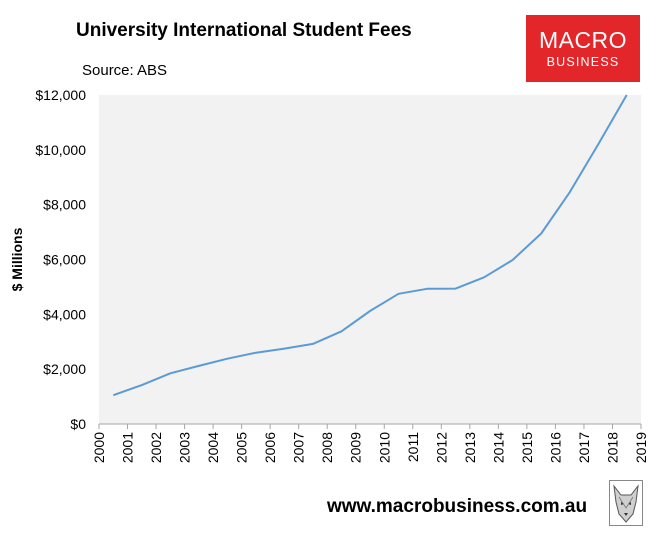  Describe the element at coordinates (156, 447) in the screenshot. I see `x-tick-label: 2002` at that location.